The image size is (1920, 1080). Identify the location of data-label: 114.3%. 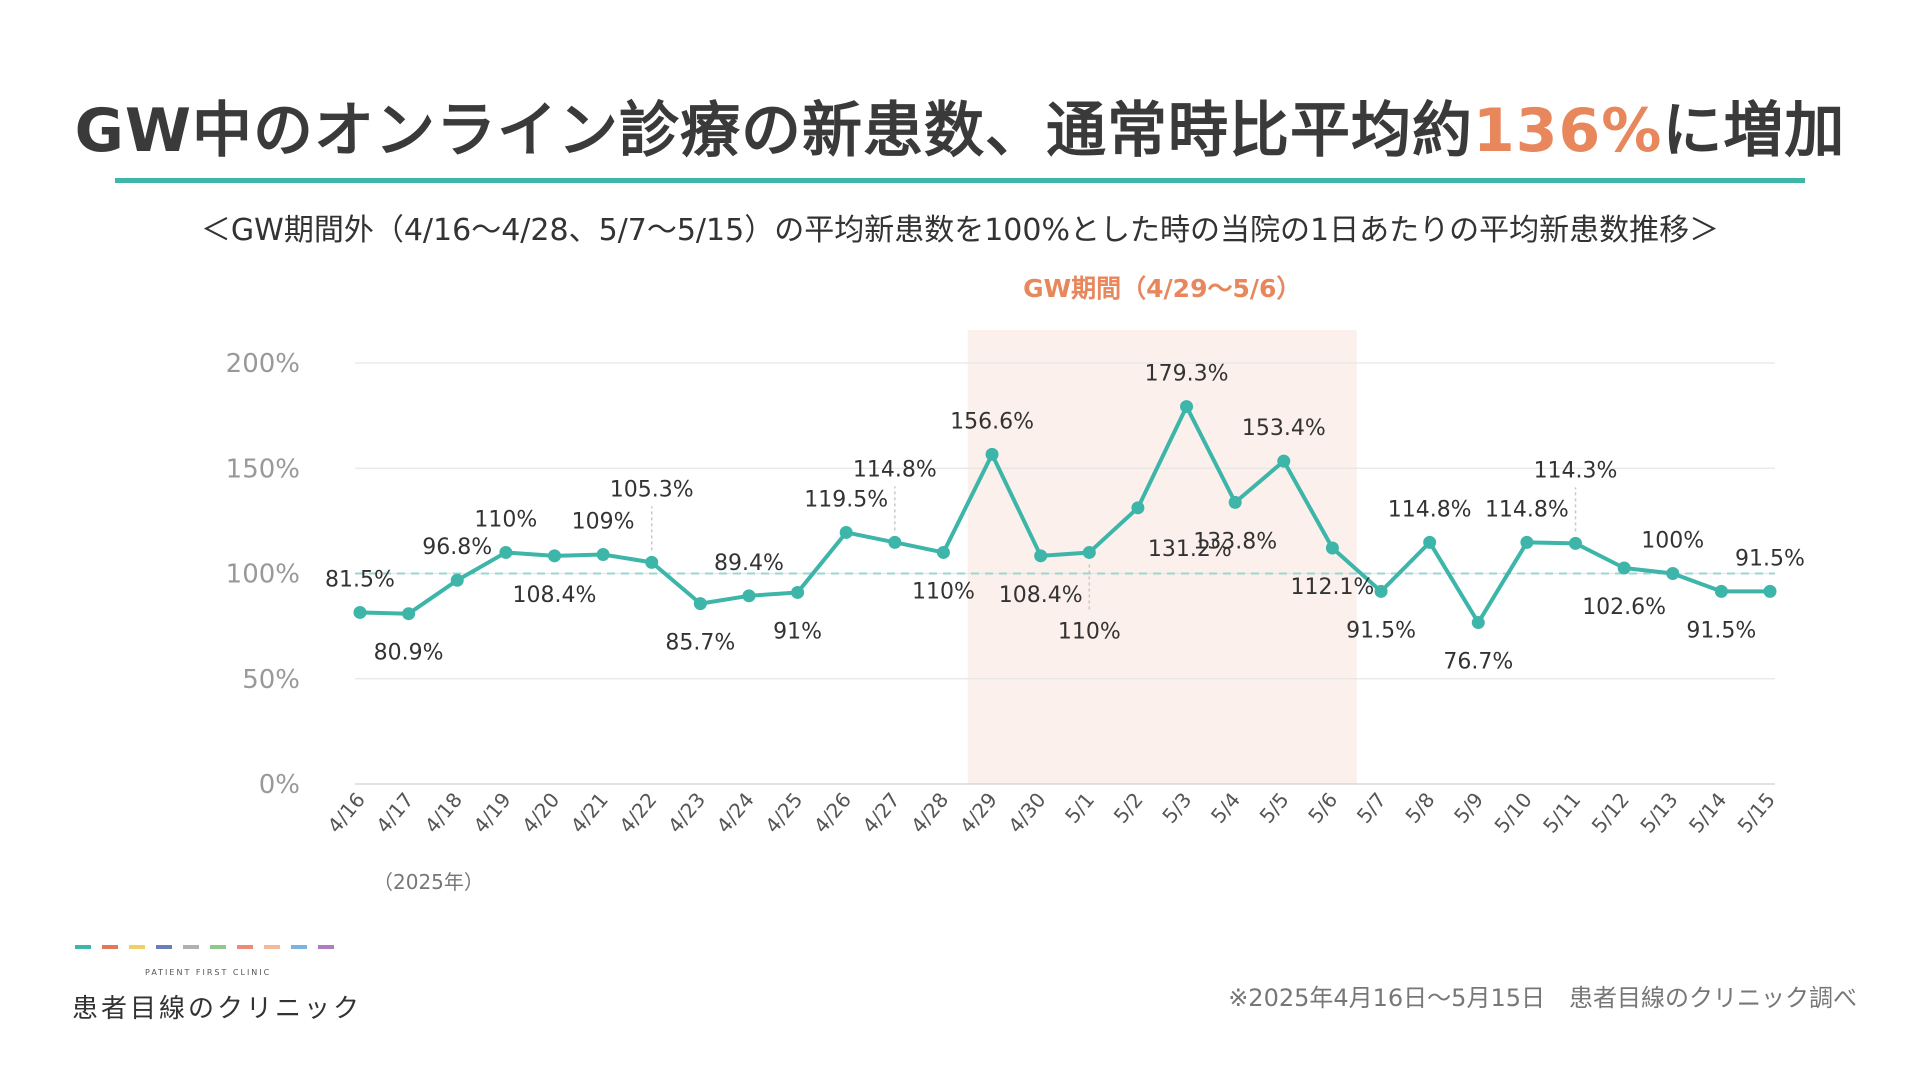
(1576, 470).